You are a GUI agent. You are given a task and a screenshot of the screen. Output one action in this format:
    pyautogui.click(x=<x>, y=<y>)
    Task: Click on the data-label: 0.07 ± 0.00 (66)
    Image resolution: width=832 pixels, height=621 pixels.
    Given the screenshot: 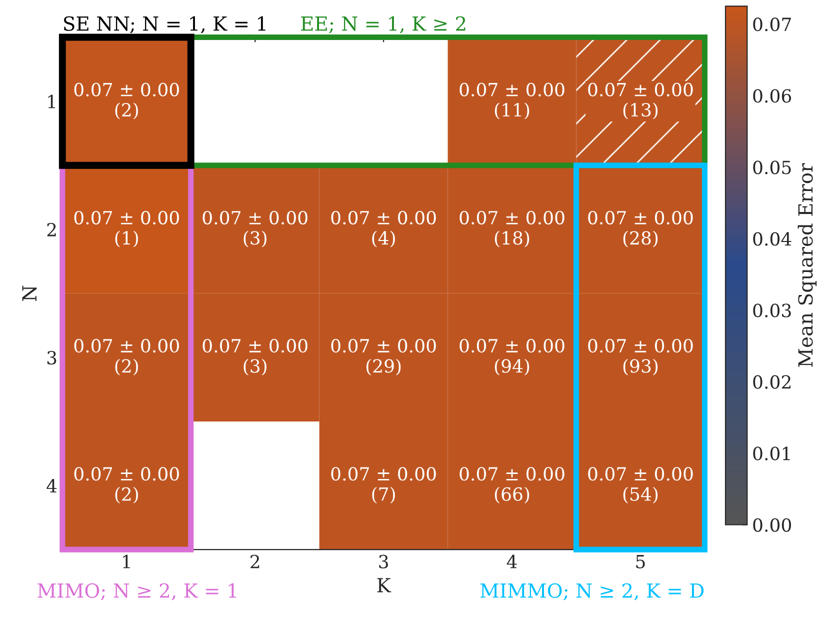 What is the action you would take?
    pyautogui.click(x=512, y=485)
    